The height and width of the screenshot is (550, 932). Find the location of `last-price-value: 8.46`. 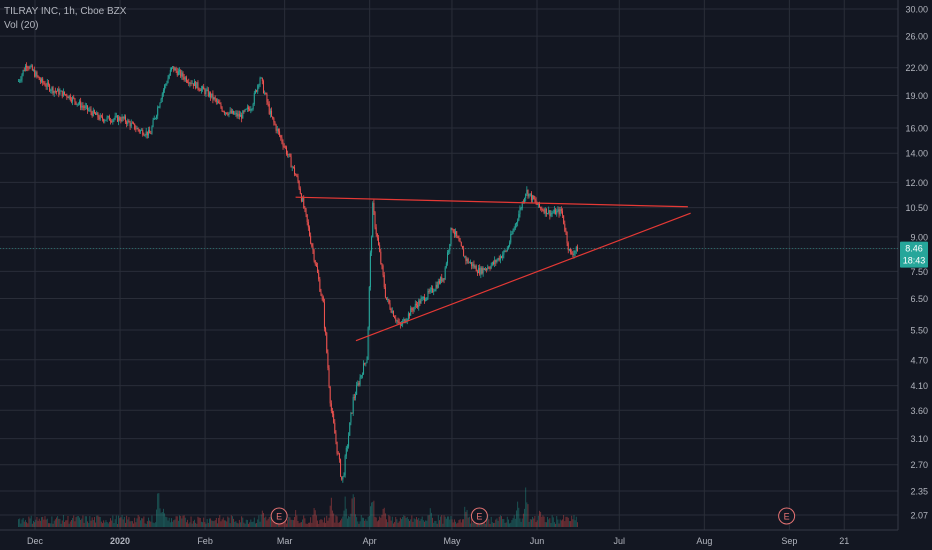

last-price-value: 8.46 is located at coordinates (914, 249).